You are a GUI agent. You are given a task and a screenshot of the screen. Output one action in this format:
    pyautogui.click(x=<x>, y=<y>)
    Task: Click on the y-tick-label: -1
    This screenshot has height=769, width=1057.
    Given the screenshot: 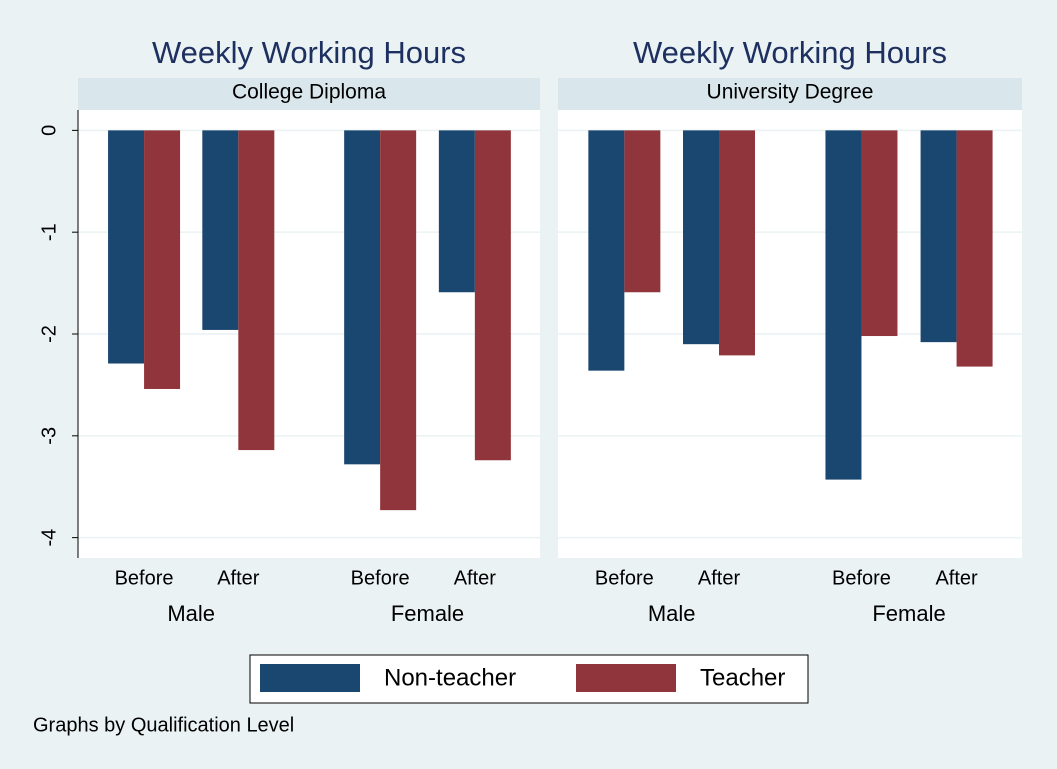 What is the action you would take?
    pyautogui.click(x=49, y=232)
    